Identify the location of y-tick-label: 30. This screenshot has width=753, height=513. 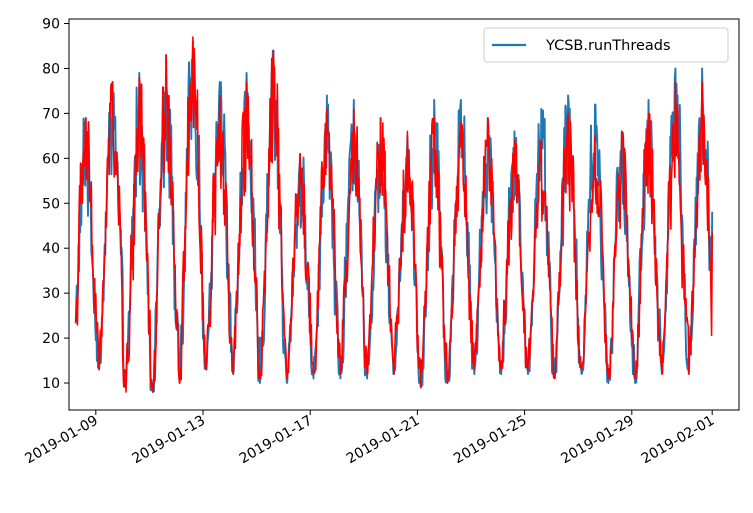
(51, 294).